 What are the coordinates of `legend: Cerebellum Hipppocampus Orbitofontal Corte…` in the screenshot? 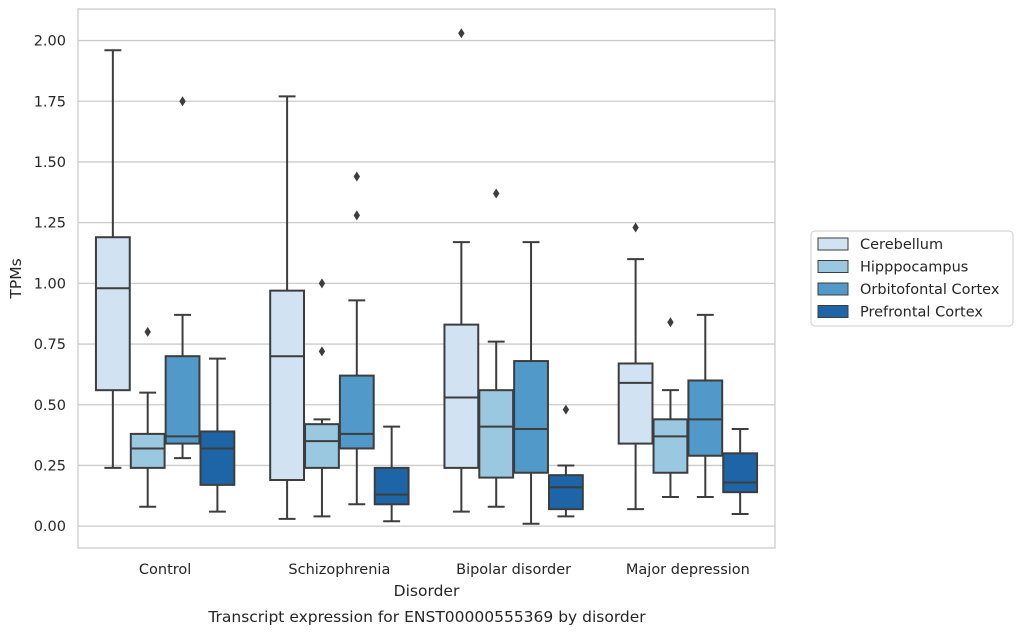 It's located at (912, 278).